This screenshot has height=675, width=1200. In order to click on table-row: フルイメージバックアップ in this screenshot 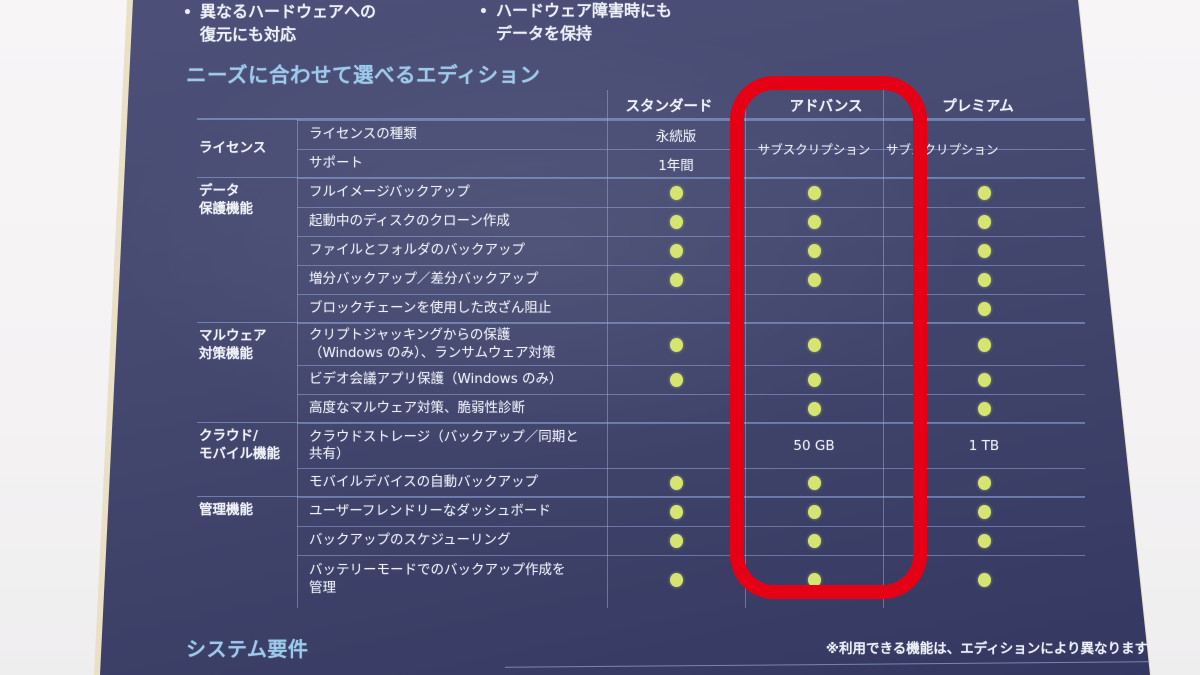, I will do `click(691, 192)`.